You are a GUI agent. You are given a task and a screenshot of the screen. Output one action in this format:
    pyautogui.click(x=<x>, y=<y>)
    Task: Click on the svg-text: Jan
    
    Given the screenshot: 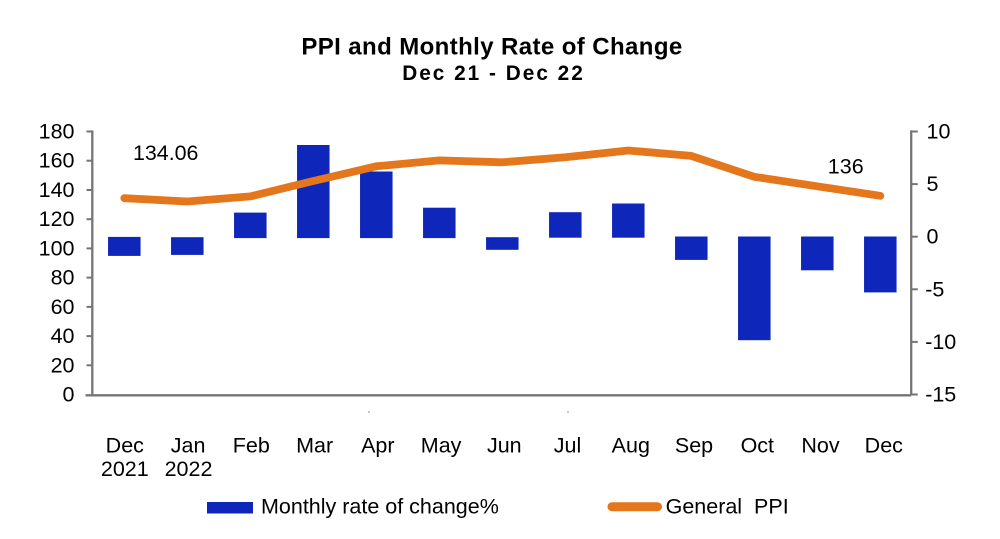 What is the action you would take?
    pyautogui.click(x=188, y=446)
    